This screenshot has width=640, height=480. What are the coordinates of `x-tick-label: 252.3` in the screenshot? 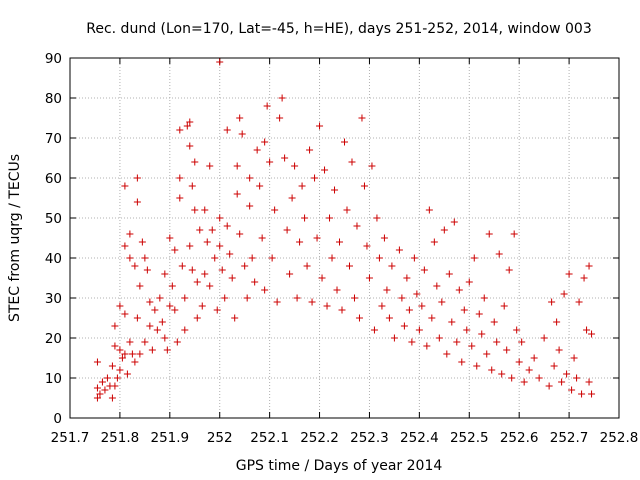 It's located at (369, 438).